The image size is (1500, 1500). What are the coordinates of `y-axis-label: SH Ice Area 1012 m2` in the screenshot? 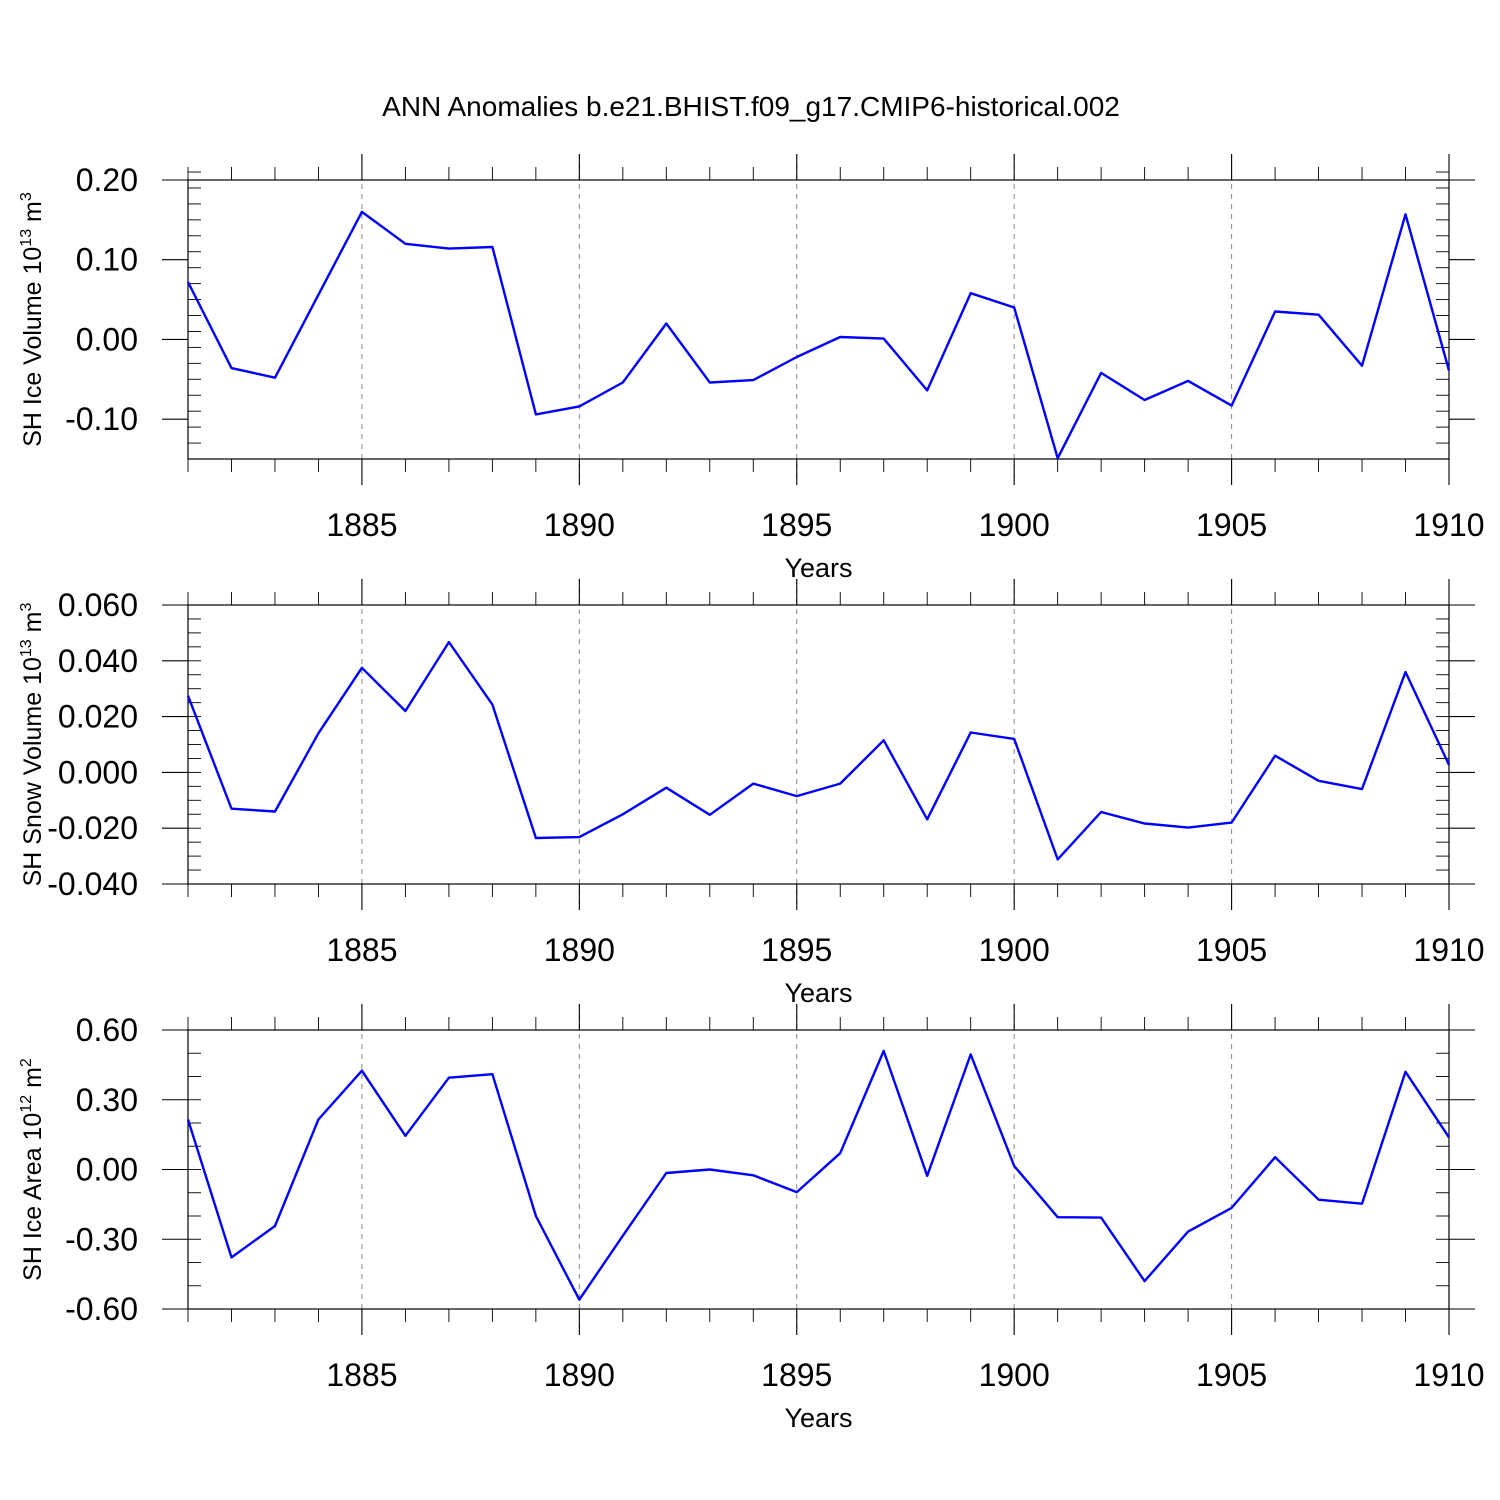 It's located at (32, 1169).